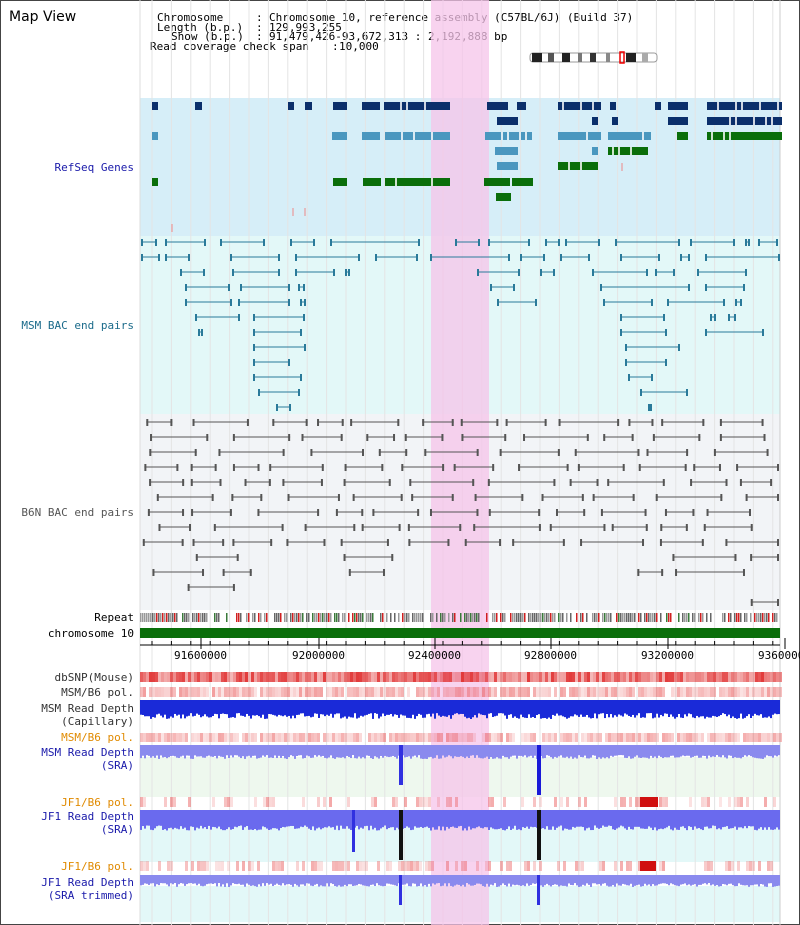  Describe the element at coordinates (94, 167) in the screenshot. I see `track-label-refseq: RefSeq Genes` at that location.